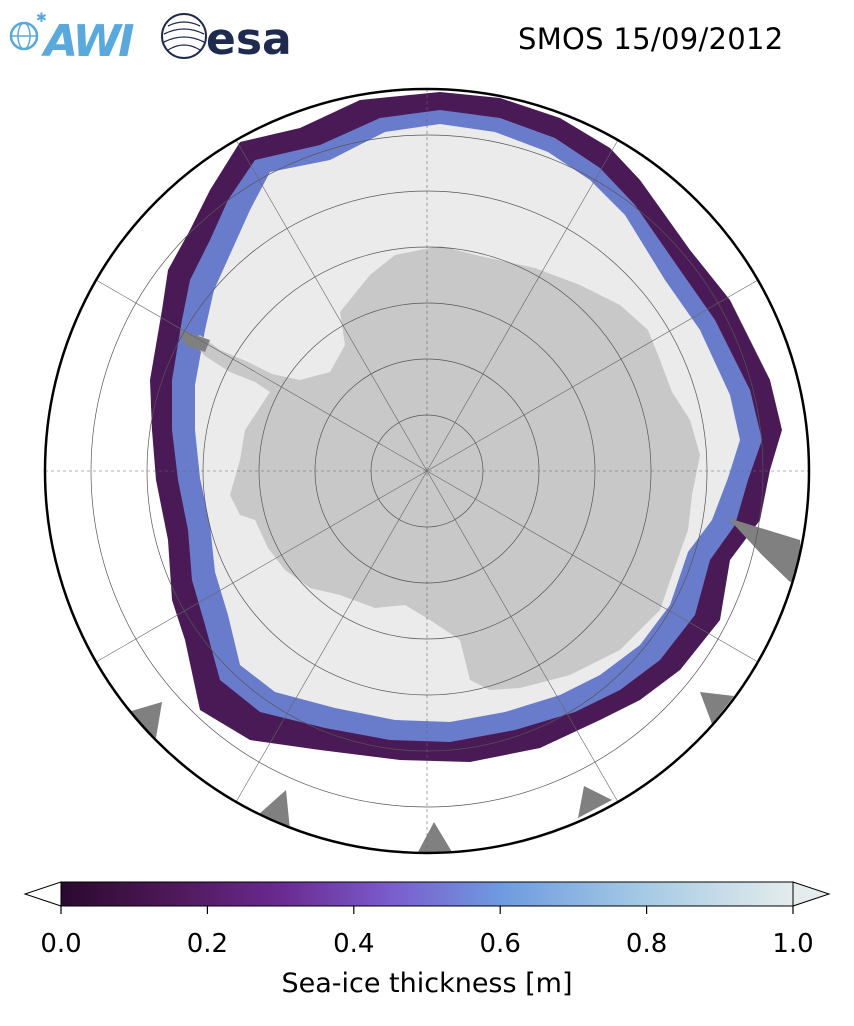  Describe the element at coordinates (427, 932) in the screenshot. I see `colorbar-ticks: 0.0 0.2 0.4 0.6 0.8 1.0` at that location.